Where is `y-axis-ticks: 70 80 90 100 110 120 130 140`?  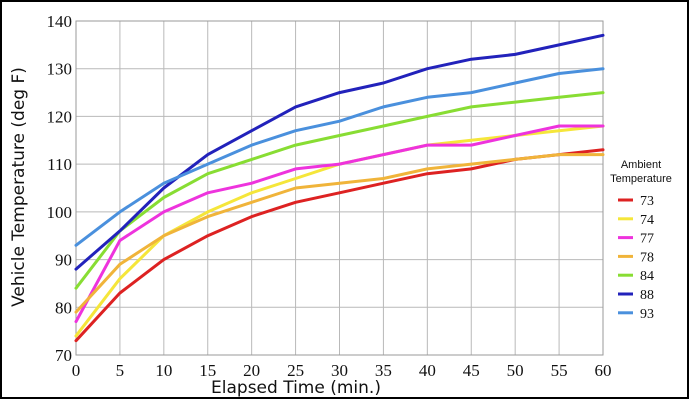
y-axis-ticks: 70 80 90 100 110 120 130 140 is located at coordinates (60, 188).